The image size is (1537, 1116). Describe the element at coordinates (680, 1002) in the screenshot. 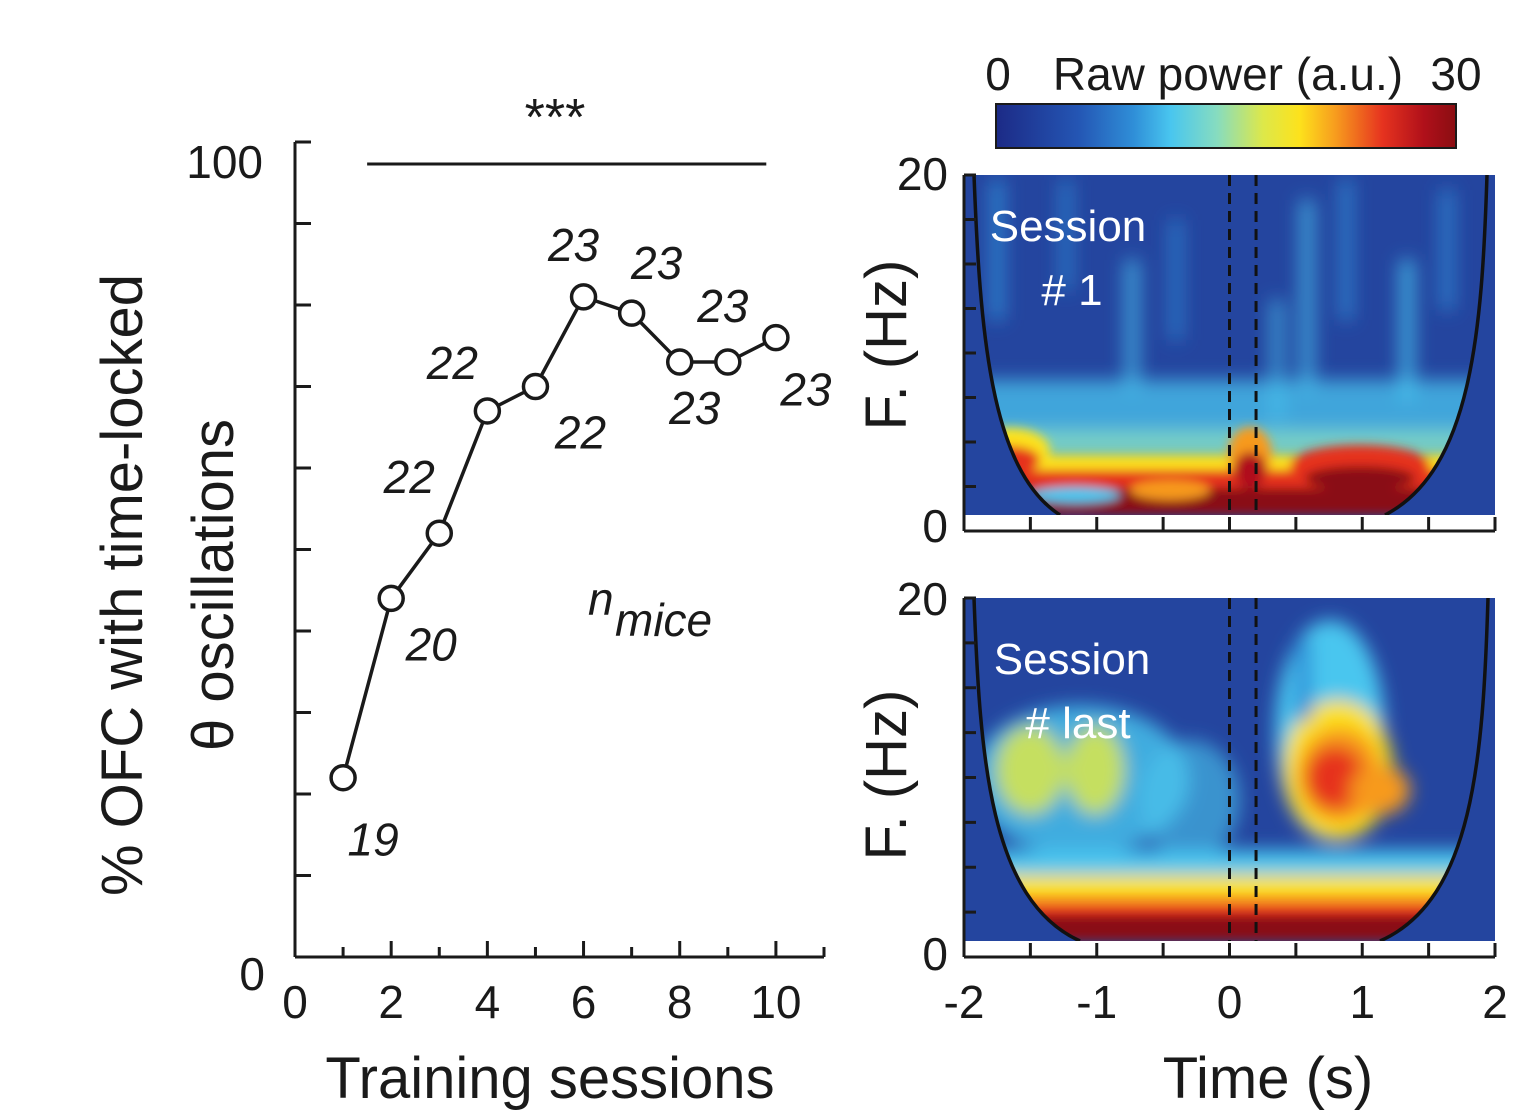

I see `x-tick-label-8: 8` at that location.